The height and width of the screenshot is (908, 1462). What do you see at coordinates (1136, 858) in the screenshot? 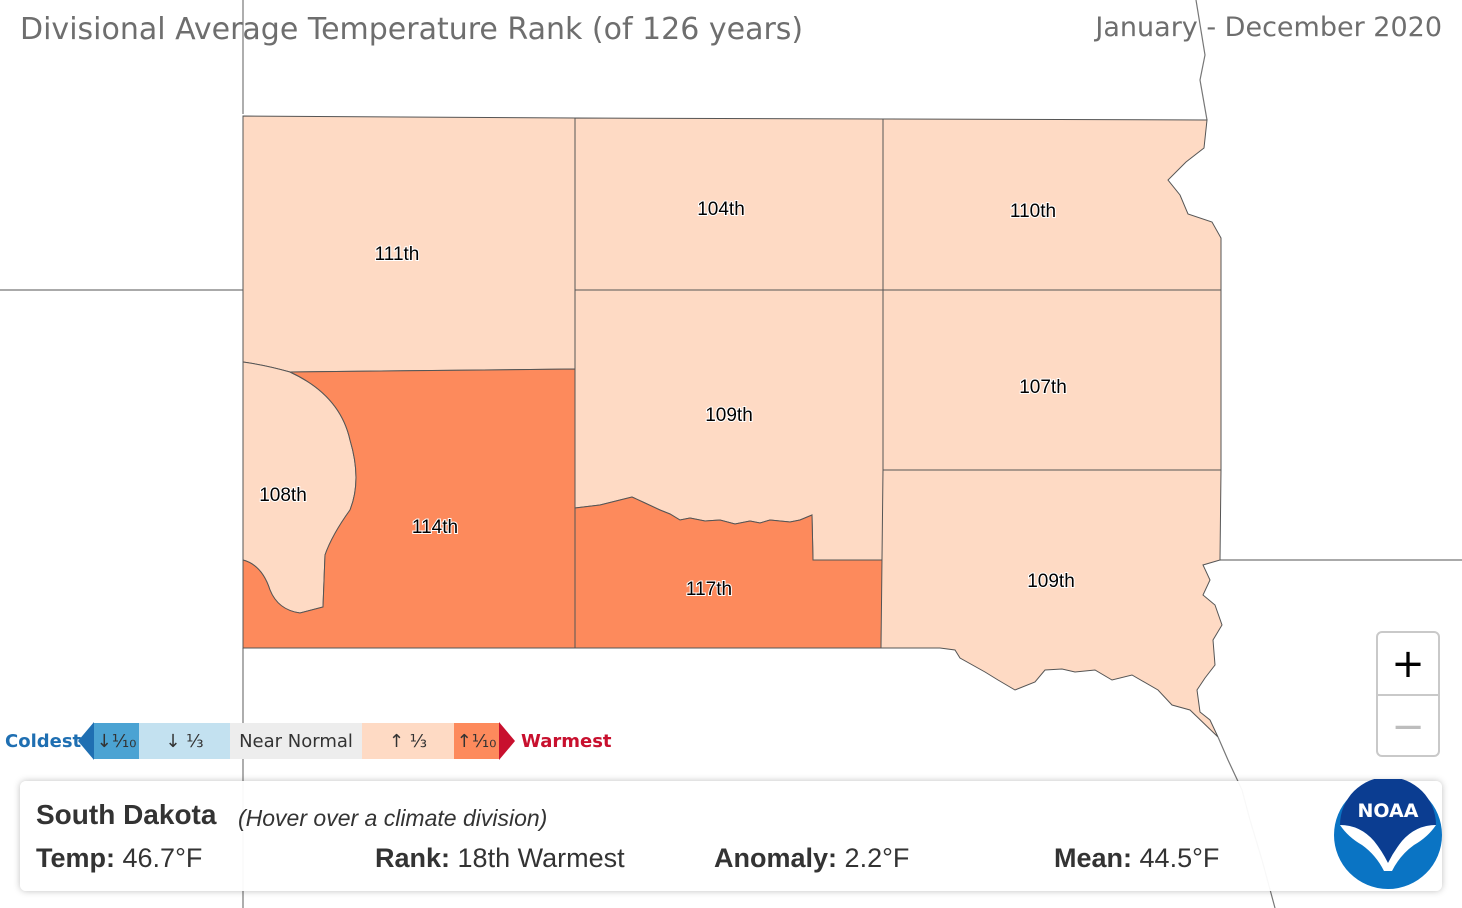
I see `mean-stat: Mean: 44.5°F` at bounding box center [1136, 858].